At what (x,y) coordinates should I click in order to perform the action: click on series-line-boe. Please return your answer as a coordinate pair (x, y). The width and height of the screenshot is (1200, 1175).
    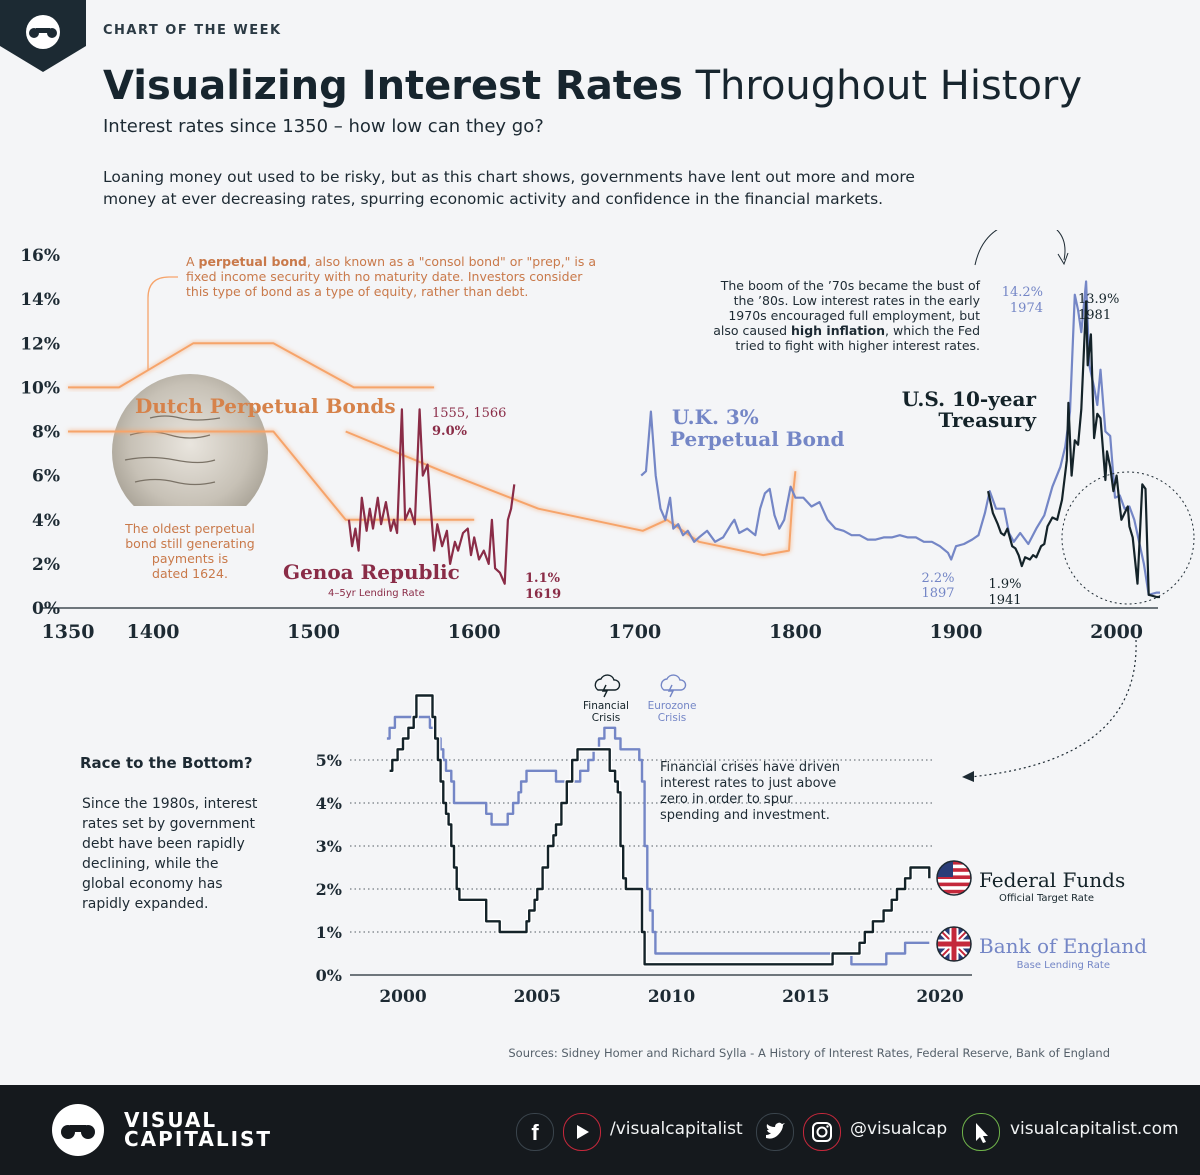
    Looking at the image, I should click on (658, 840).